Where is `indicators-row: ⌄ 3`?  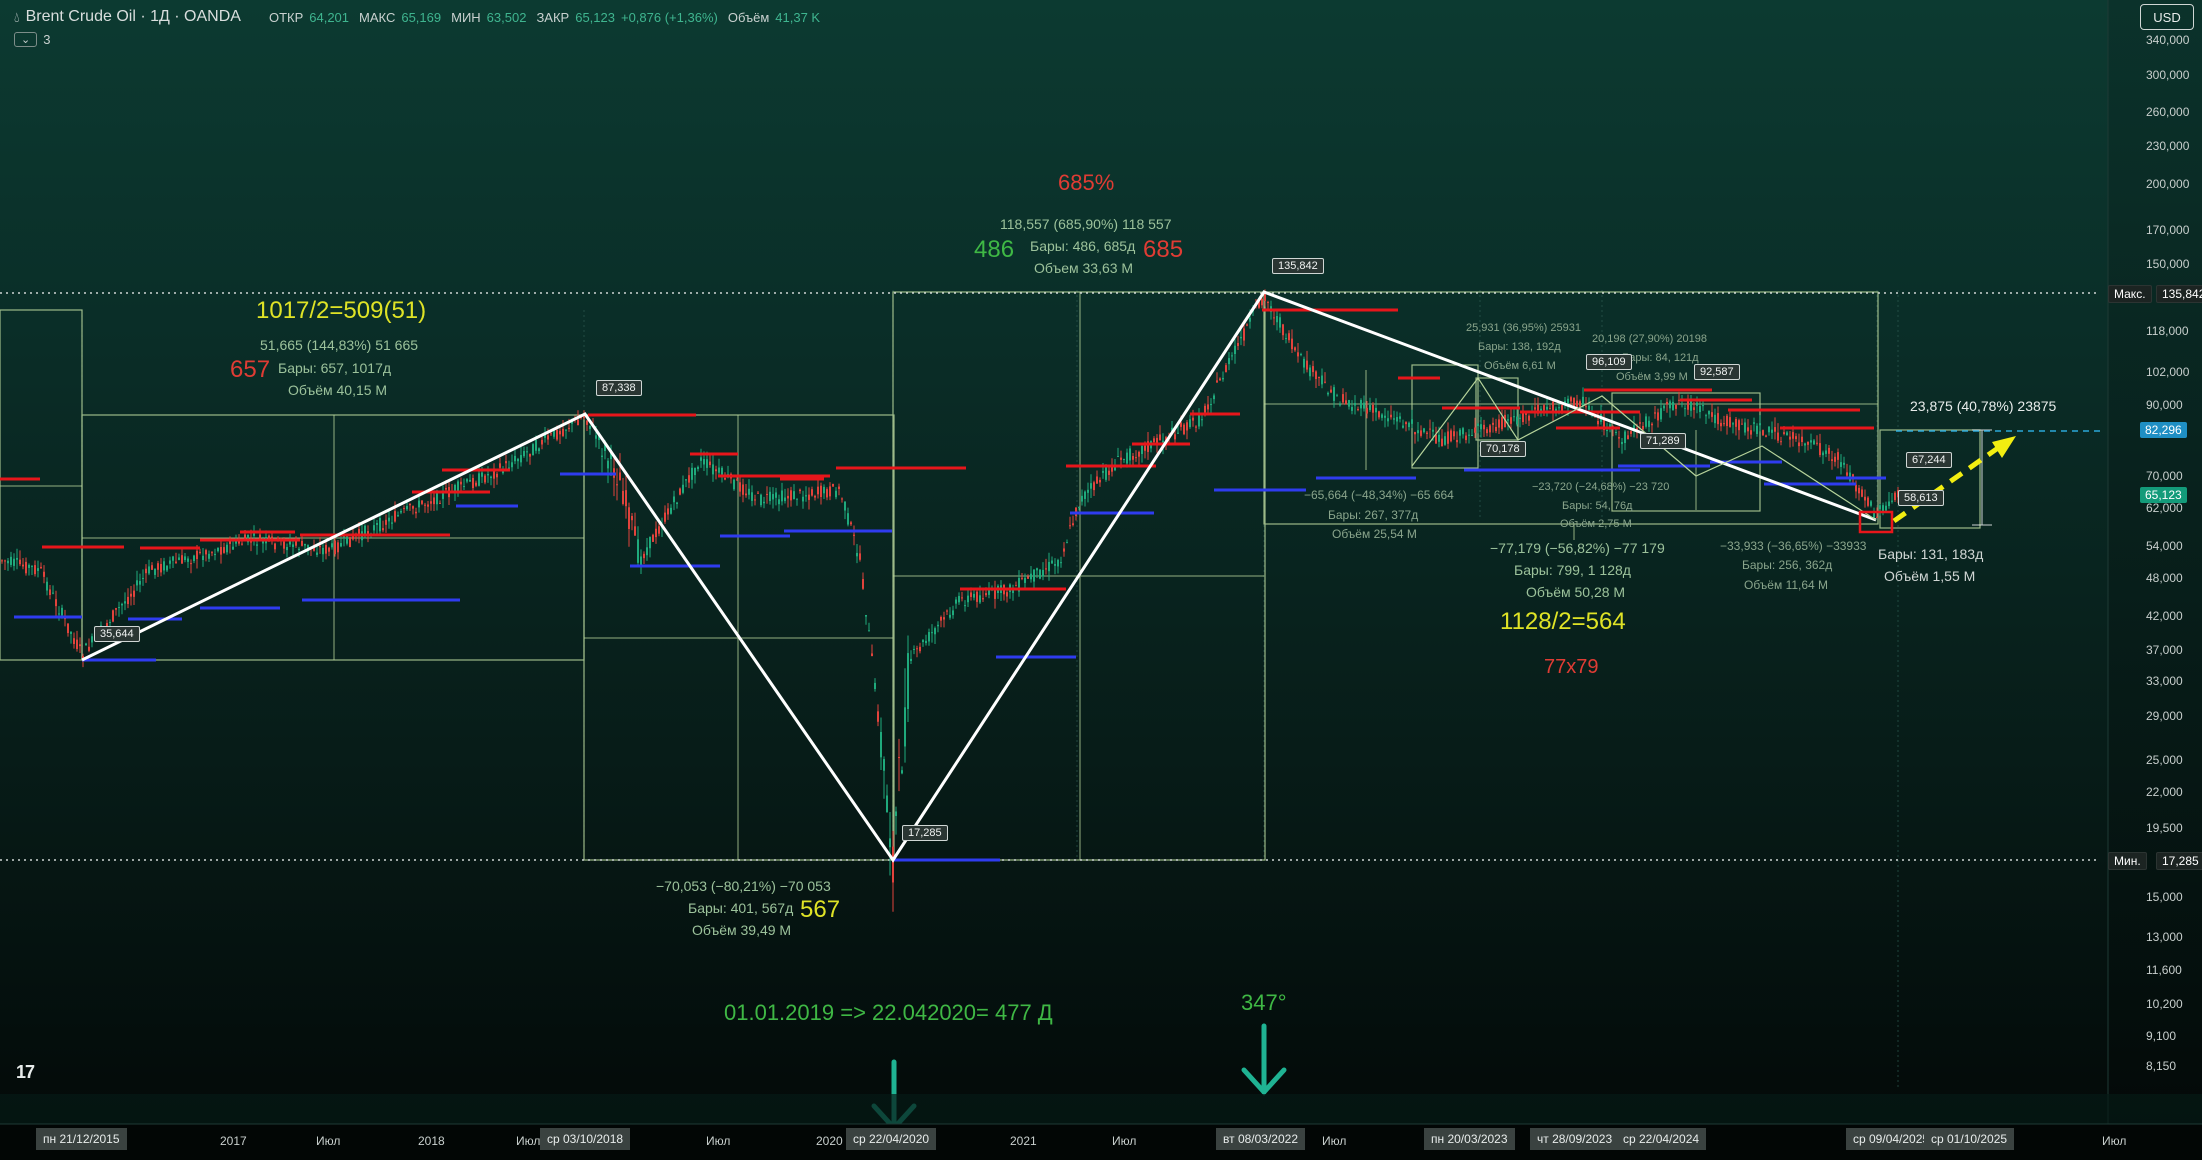 indicators-row: ⌄ 3 is located at coordinates (32, 39).